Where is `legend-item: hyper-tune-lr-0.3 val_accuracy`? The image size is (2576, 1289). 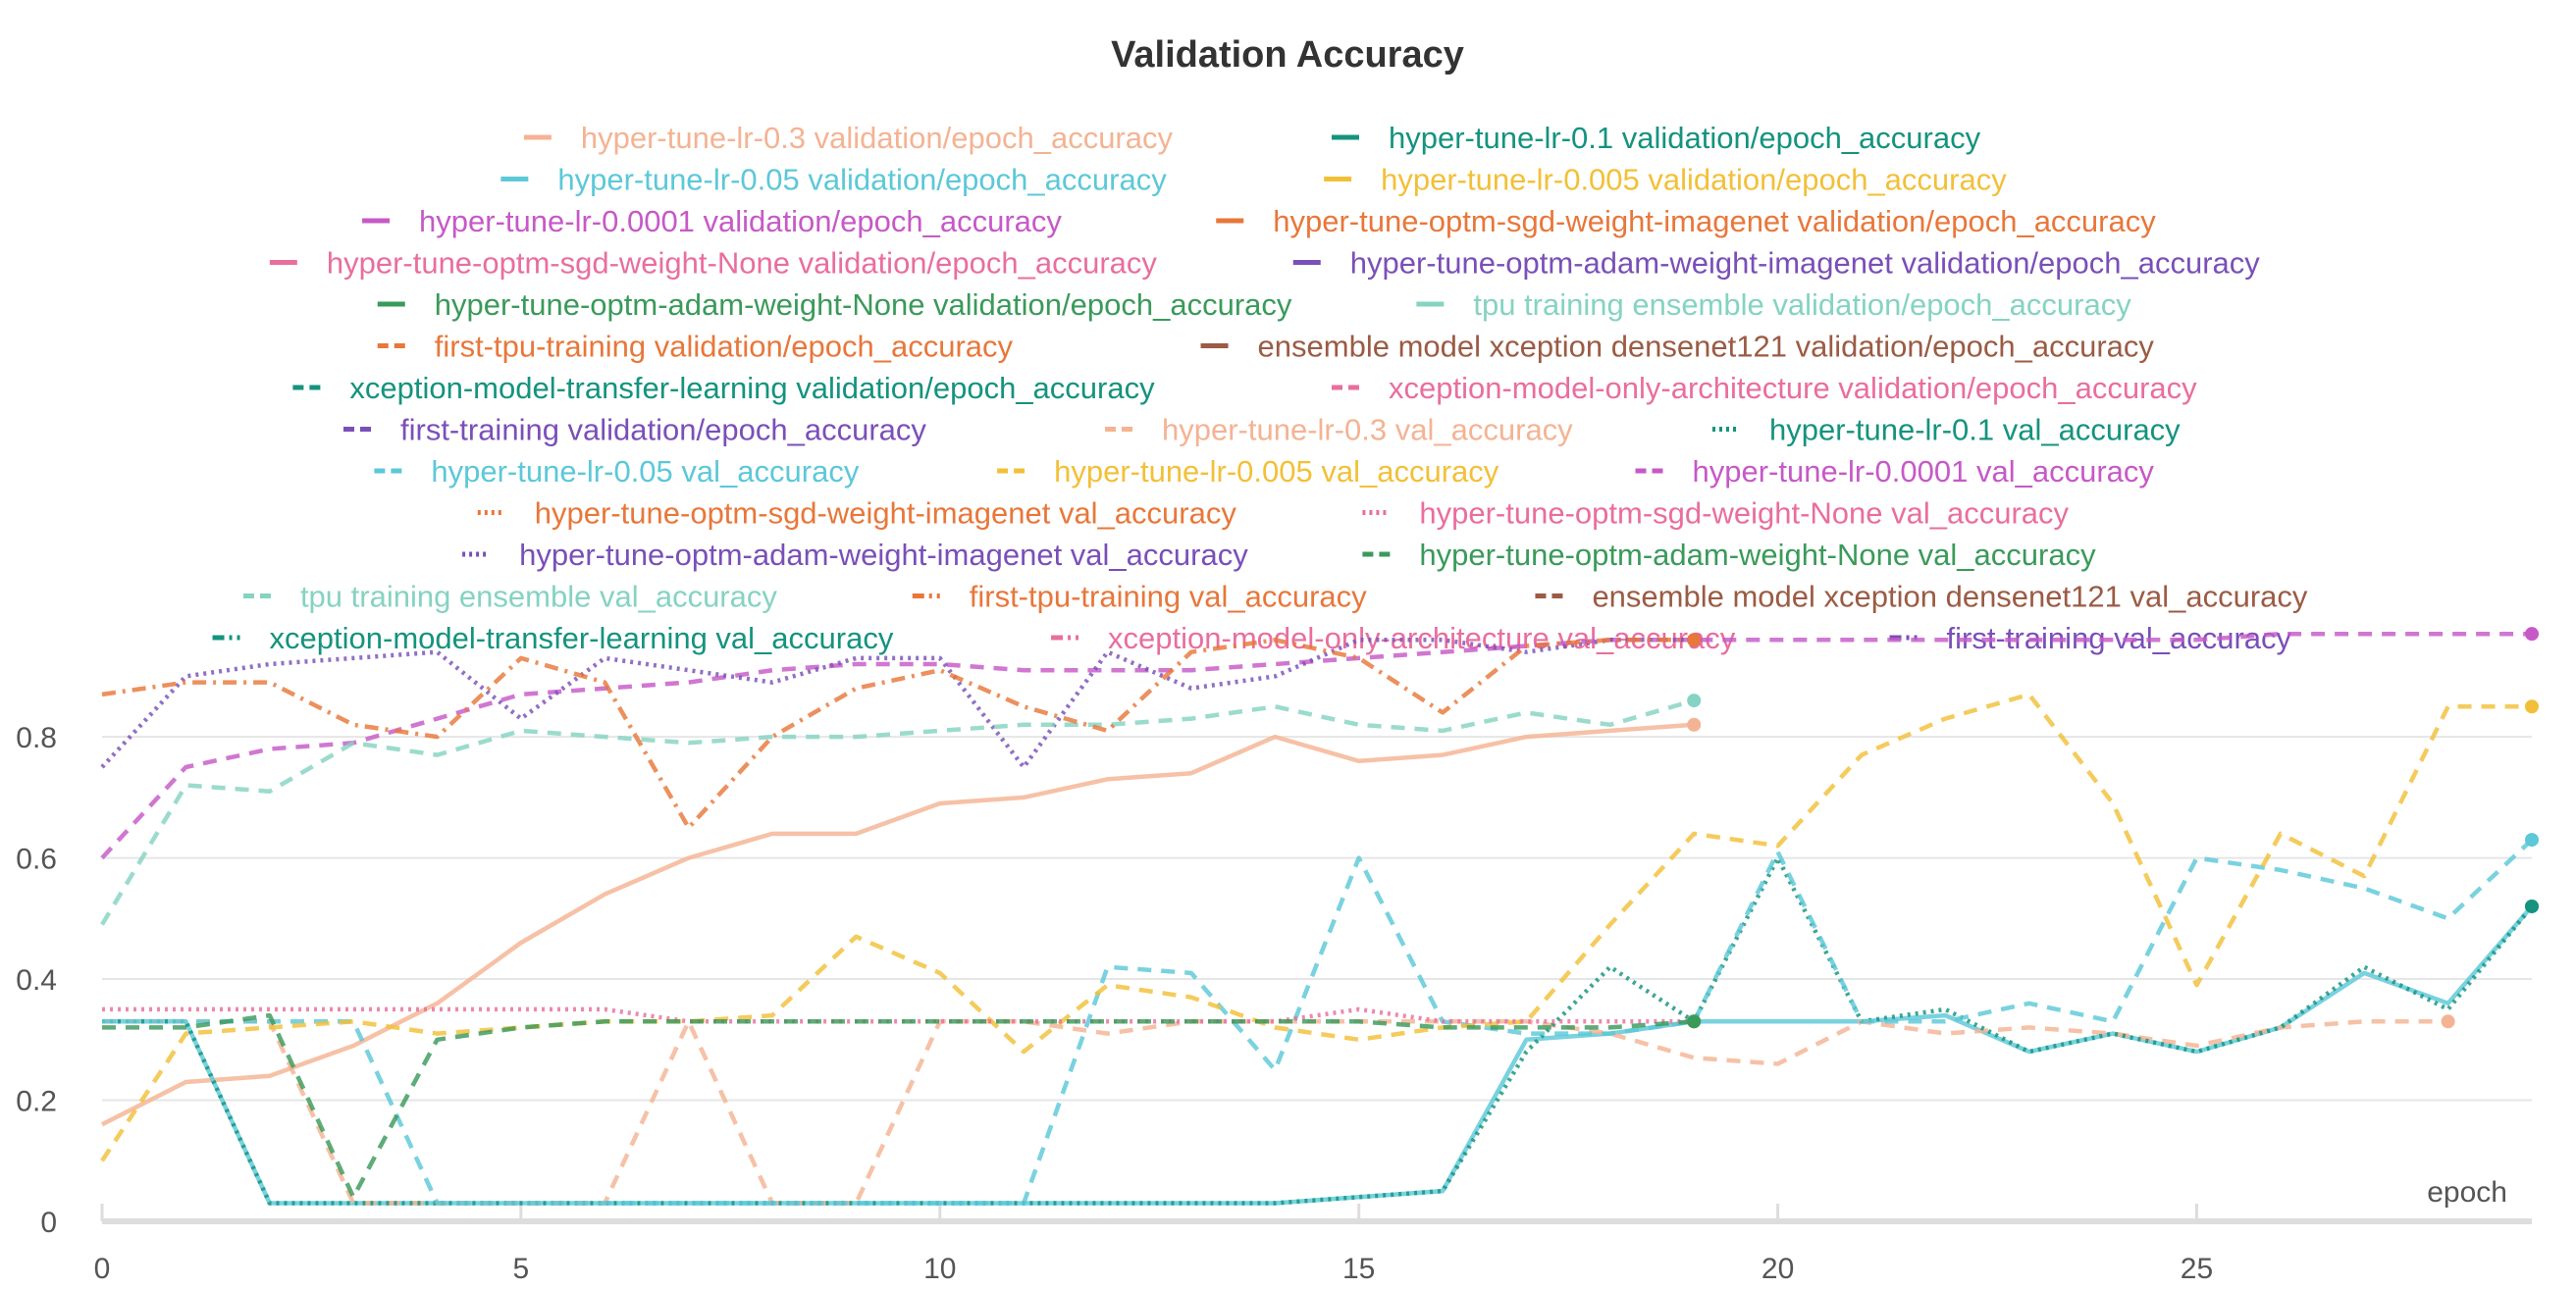 legend-item: hyper-tune-lr-0.3 val_accuracy is located at coordinates (1339, 430).